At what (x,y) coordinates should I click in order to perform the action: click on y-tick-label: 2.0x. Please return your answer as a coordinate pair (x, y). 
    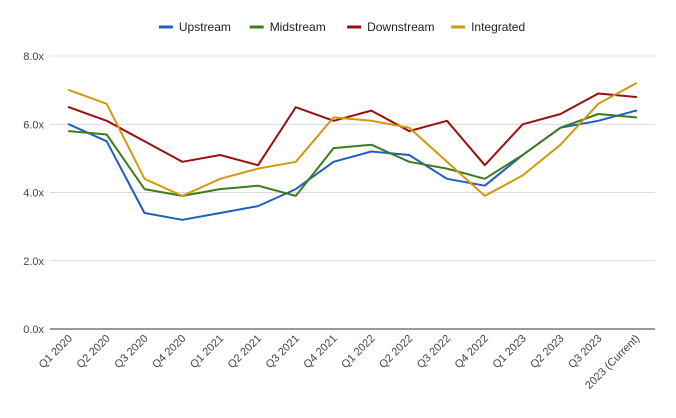
    Looking at the image, I should click on (33, 262).